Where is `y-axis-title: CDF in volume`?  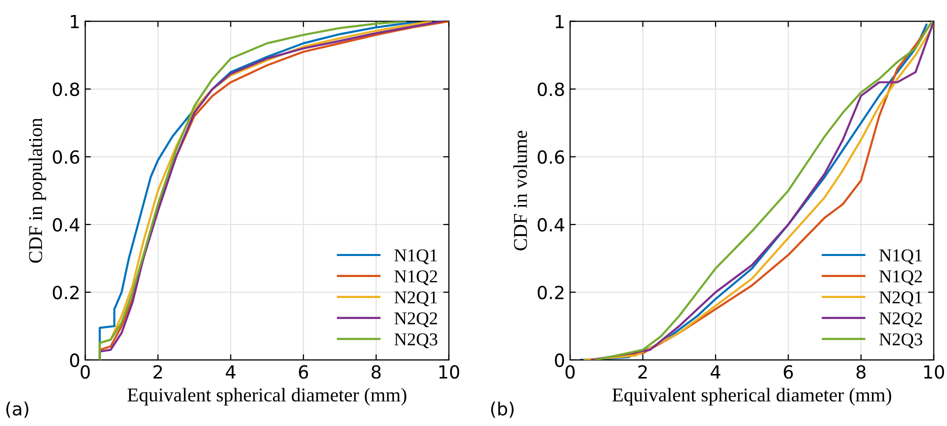 y-axis-title: CDF in volume is located at coordinates (520, 190).